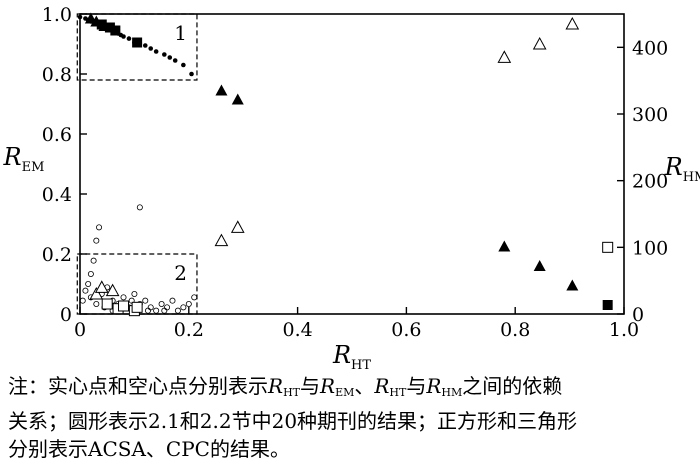 Image resolution: width=700 pixels, height=475 pixels. Describe the element at coordinates (624, 330) in the screenshot. I see `x-tick-label: 1.0` at that location.